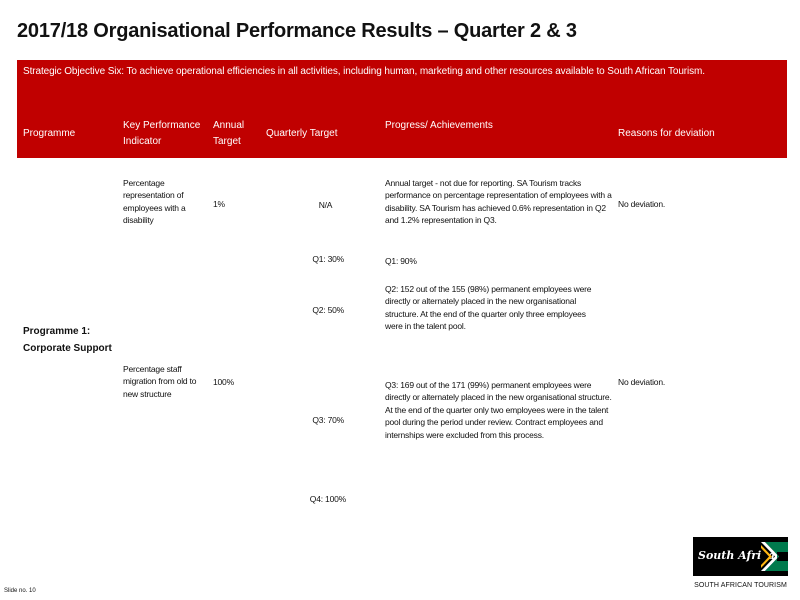 The image size is (800, 600). Describe the element at coordinates (736, 555) in the screenshot. I see `logo-wordmark: South Africa` at that location.